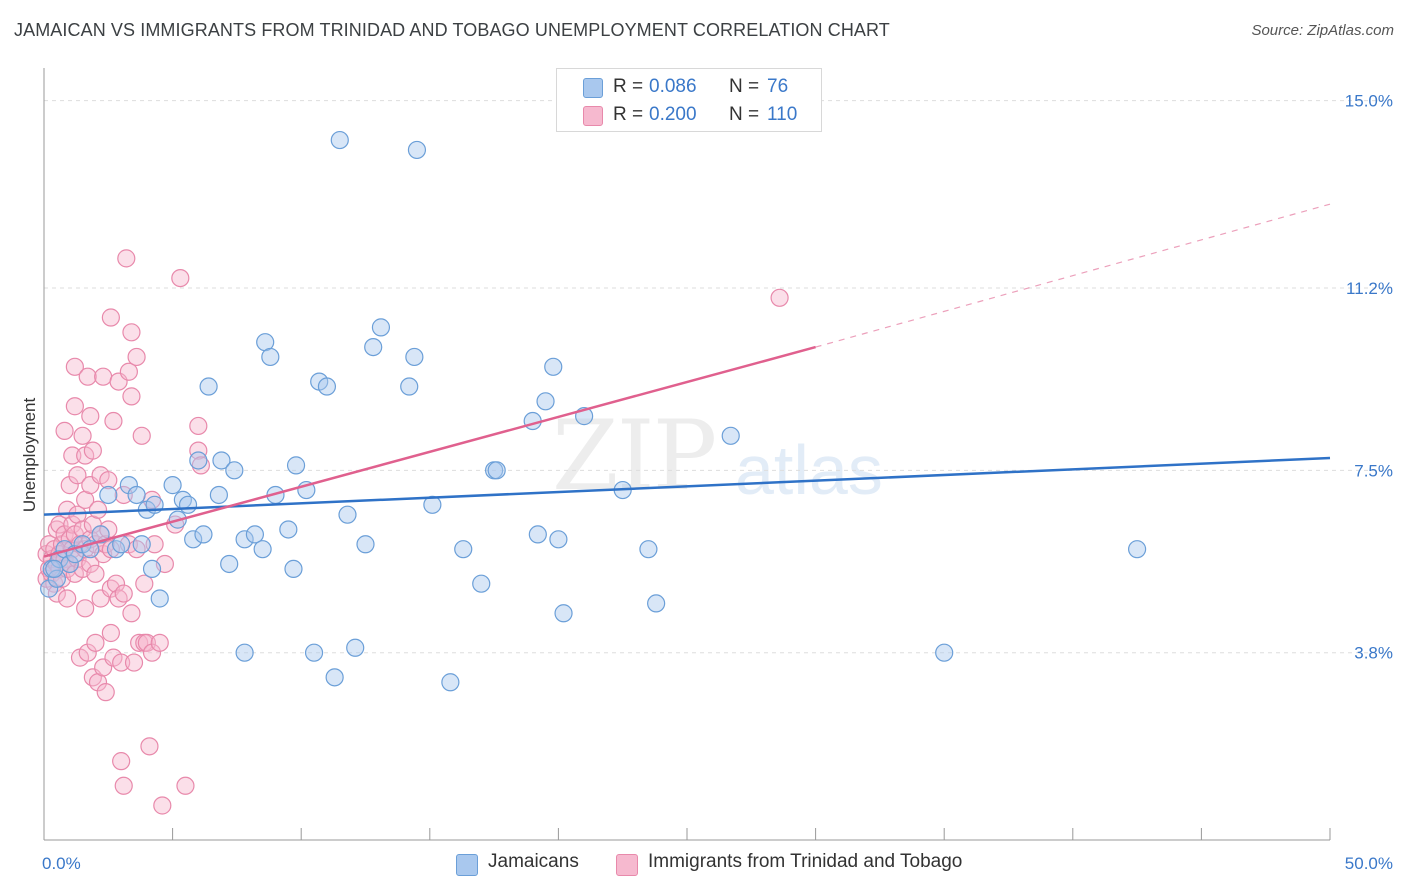 Image resolution: width=1406 pixels, height=892 pixels. I want to click on legend-row-jamaicans: R = 0.086 N = 76, so click(689, 87).